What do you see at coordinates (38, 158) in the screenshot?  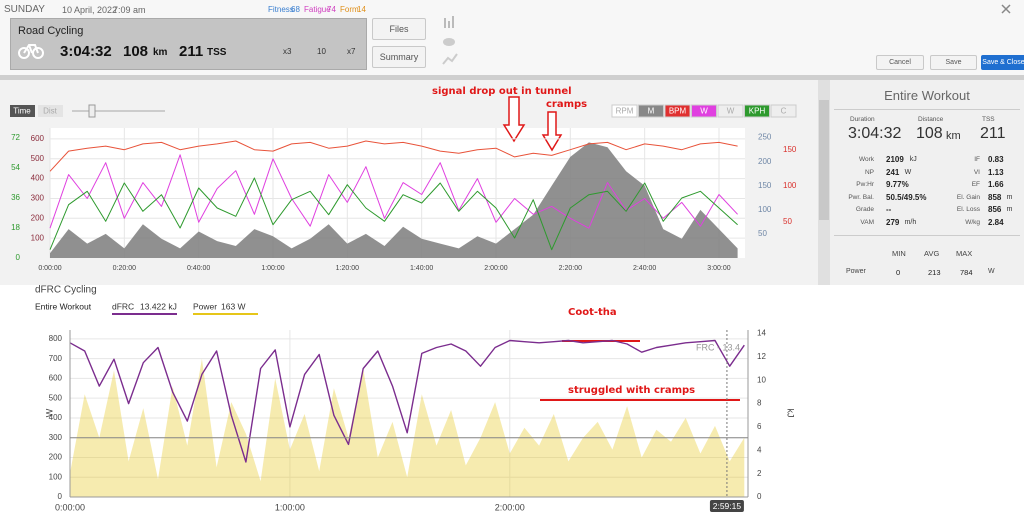 I see `y-tick-label: 500` at bounding box center [38, 158].